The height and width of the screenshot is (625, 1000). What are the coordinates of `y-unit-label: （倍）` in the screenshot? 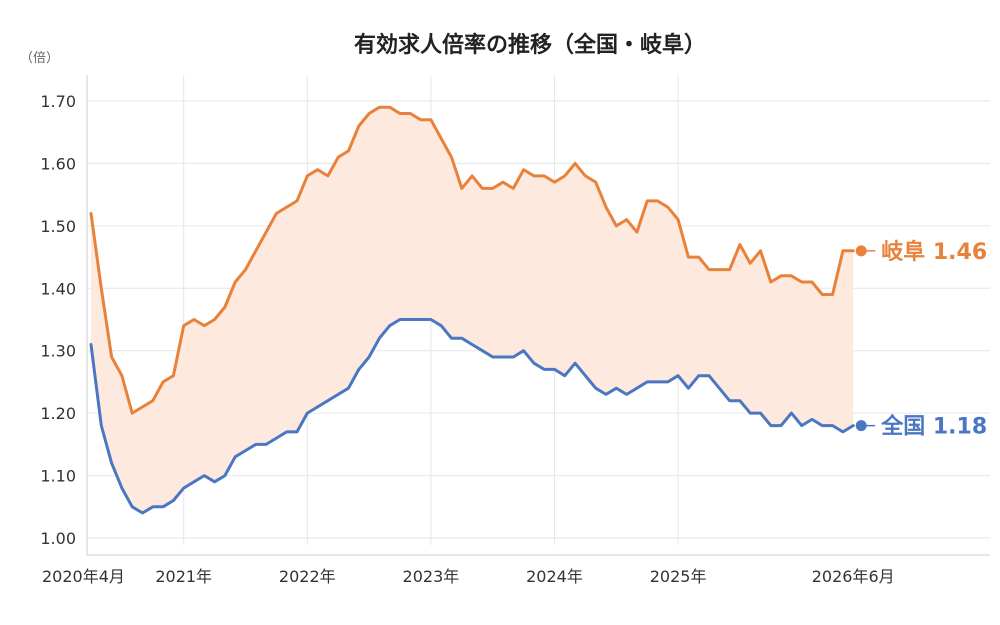 It's located at (39, 58).